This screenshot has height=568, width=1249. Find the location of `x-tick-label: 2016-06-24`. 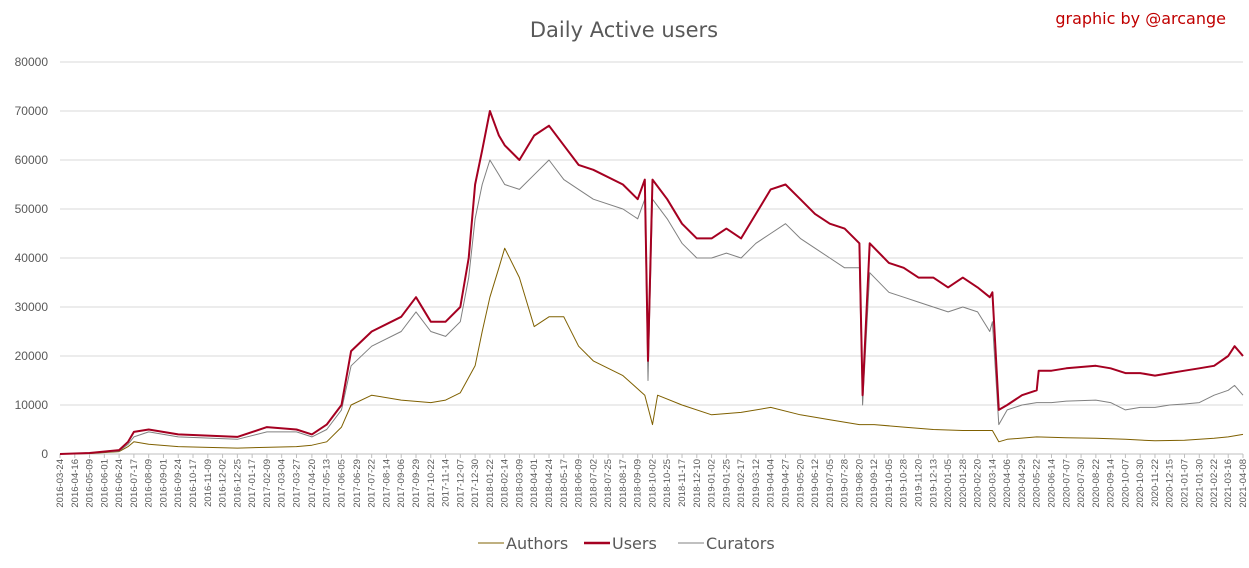

x-tick-label: 2016-06-24 is located at coordinates (119, 483).